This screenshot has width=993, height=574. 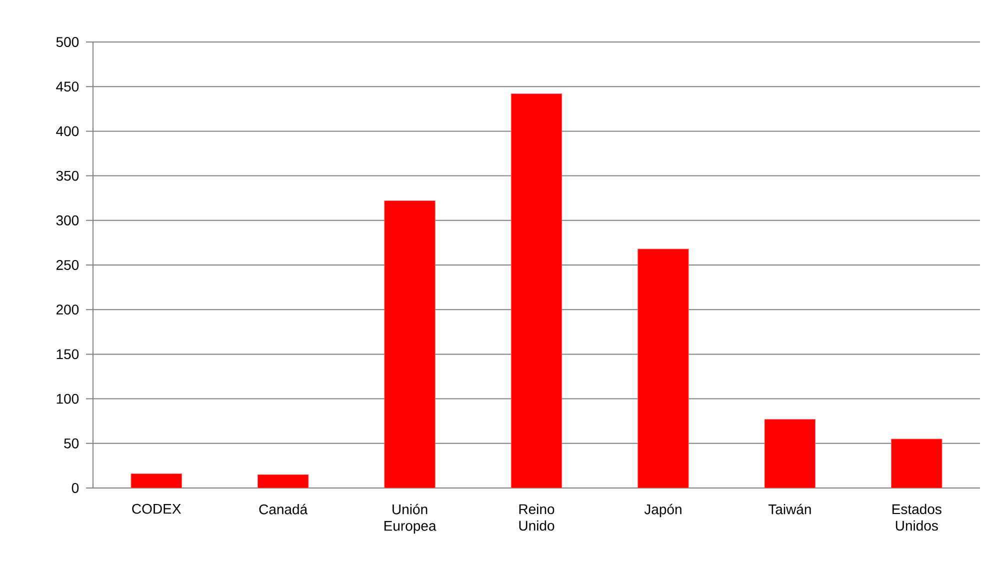 I want to click on x-tick-label: Canadá, so click(x=283, y=509).